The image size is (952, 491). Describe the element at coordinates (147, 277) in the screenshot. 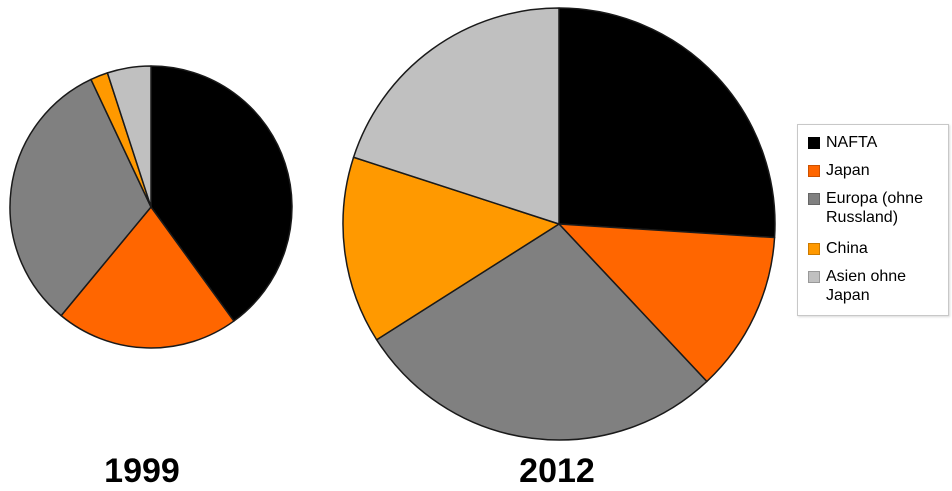

I see `pie-slice-1999-japan` at that location.